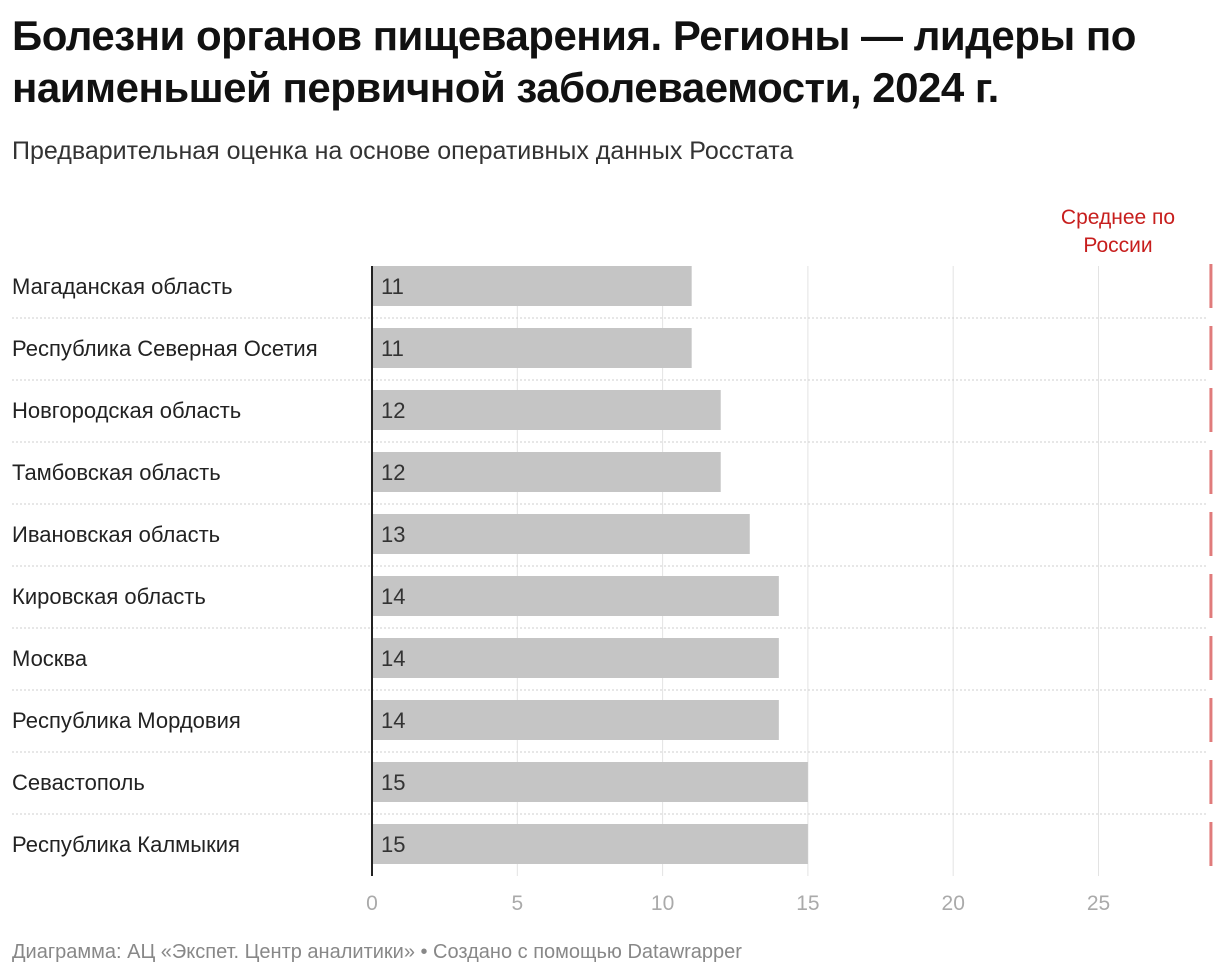  What do you see at coordinates (372, 901) in the screenshot?
I see `x-tick-label: 0` at bounding box center [372, 901].